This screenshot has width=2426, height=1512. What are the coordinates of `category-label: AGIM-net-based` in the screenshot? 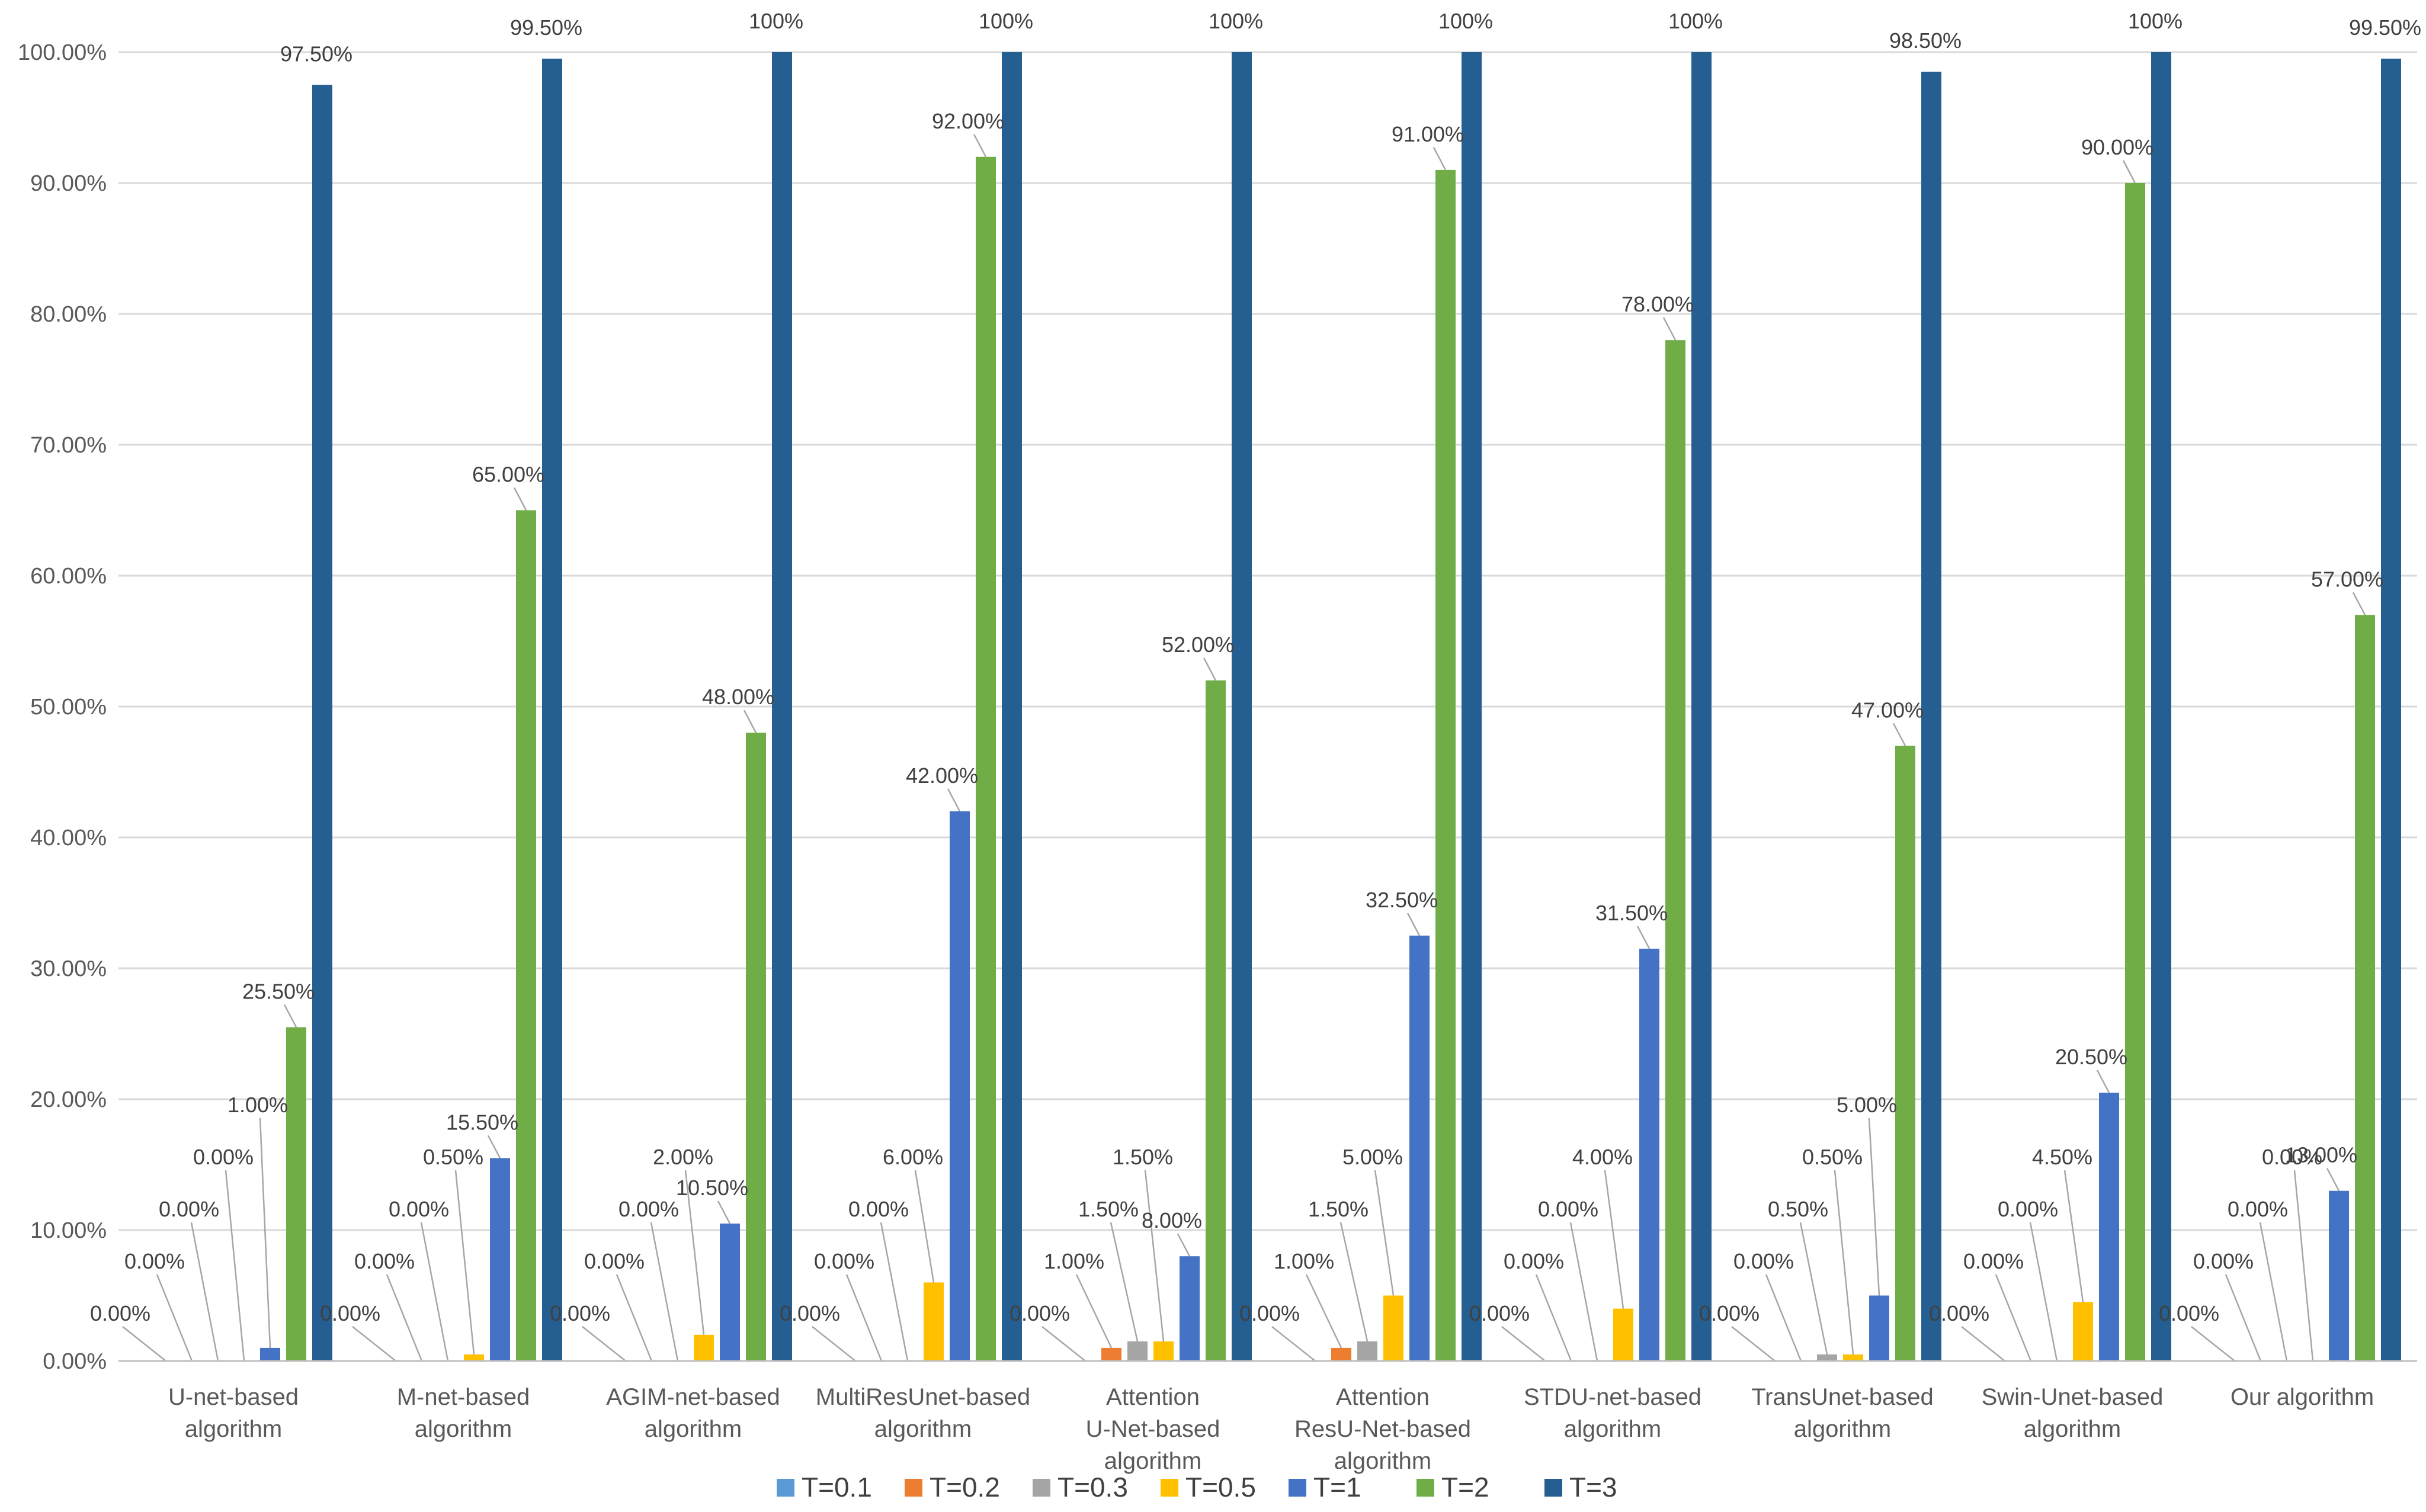 It's located at (693, 1397).